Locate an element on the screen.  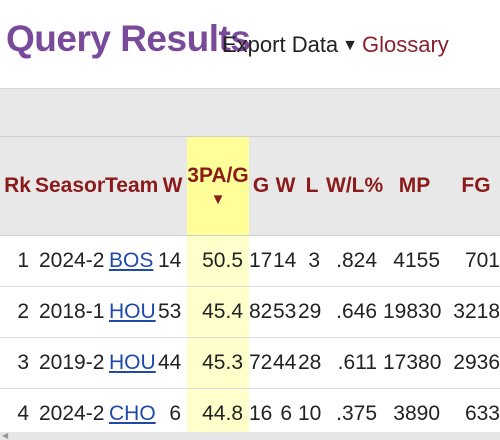
cell-3pa-per-game: 45.3 is located at coordinates (218, 363).